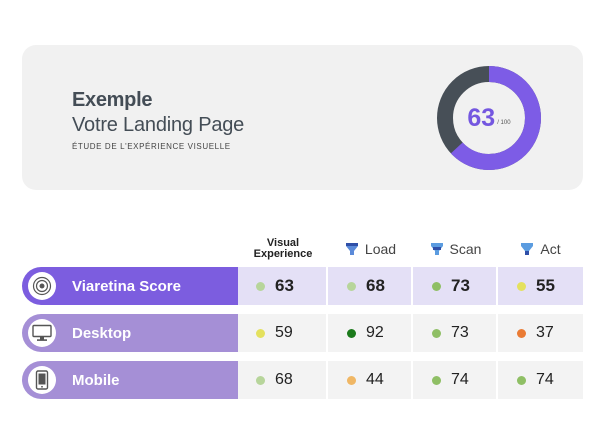 Image resolution: width=604 pixels, height=445 pixels. What do you see at coordinates (504, 123) in the screenshot?
I see `gauge-score-max: / 100` at bounding box center [504, 123].